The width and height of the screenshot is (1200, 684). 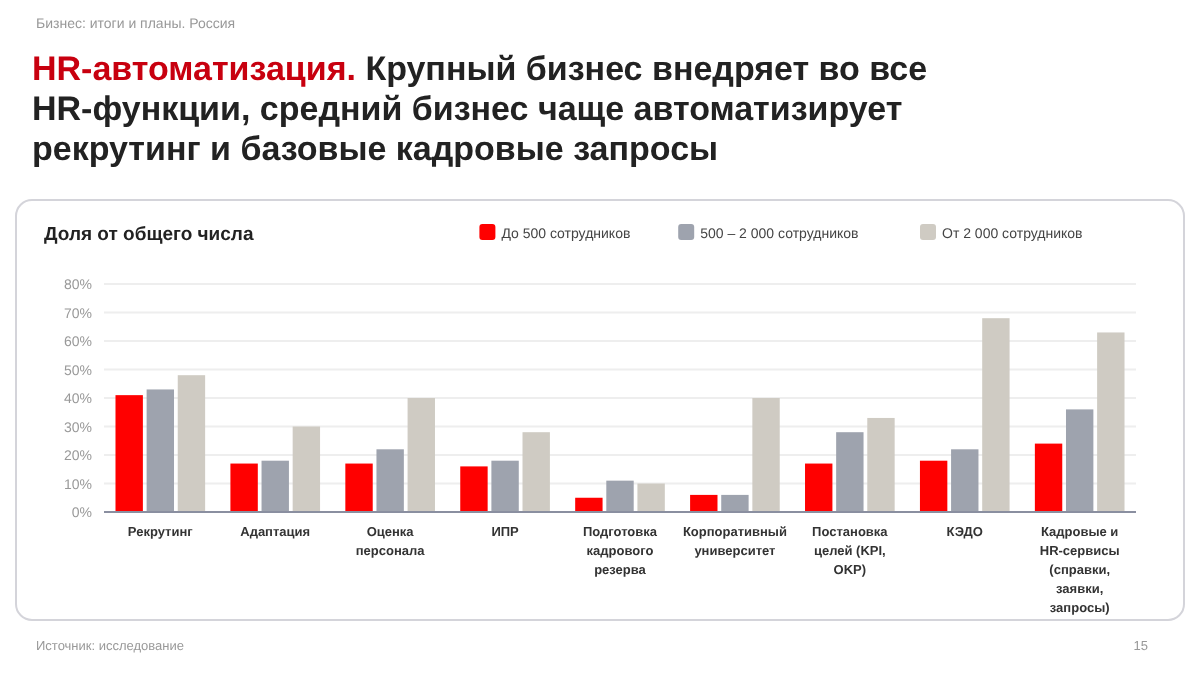 I want to click on chart-title: HR-автоматизация. Крупный бизнес внедряет во все HR-функции, средний бизнес чаще автоматизирует рекрутинг и базовые кадровые запросы, so click(x=480, y=109).